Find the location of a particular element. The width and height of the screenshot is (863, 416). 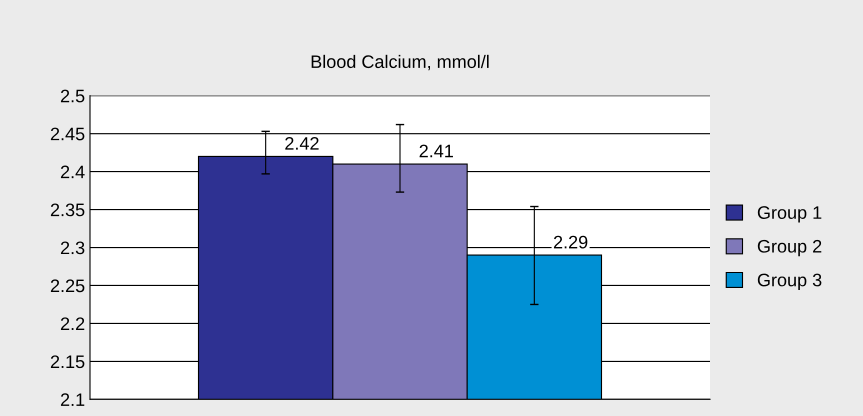

y-tick-label: 2.45 is located at coordinates (67, 134).